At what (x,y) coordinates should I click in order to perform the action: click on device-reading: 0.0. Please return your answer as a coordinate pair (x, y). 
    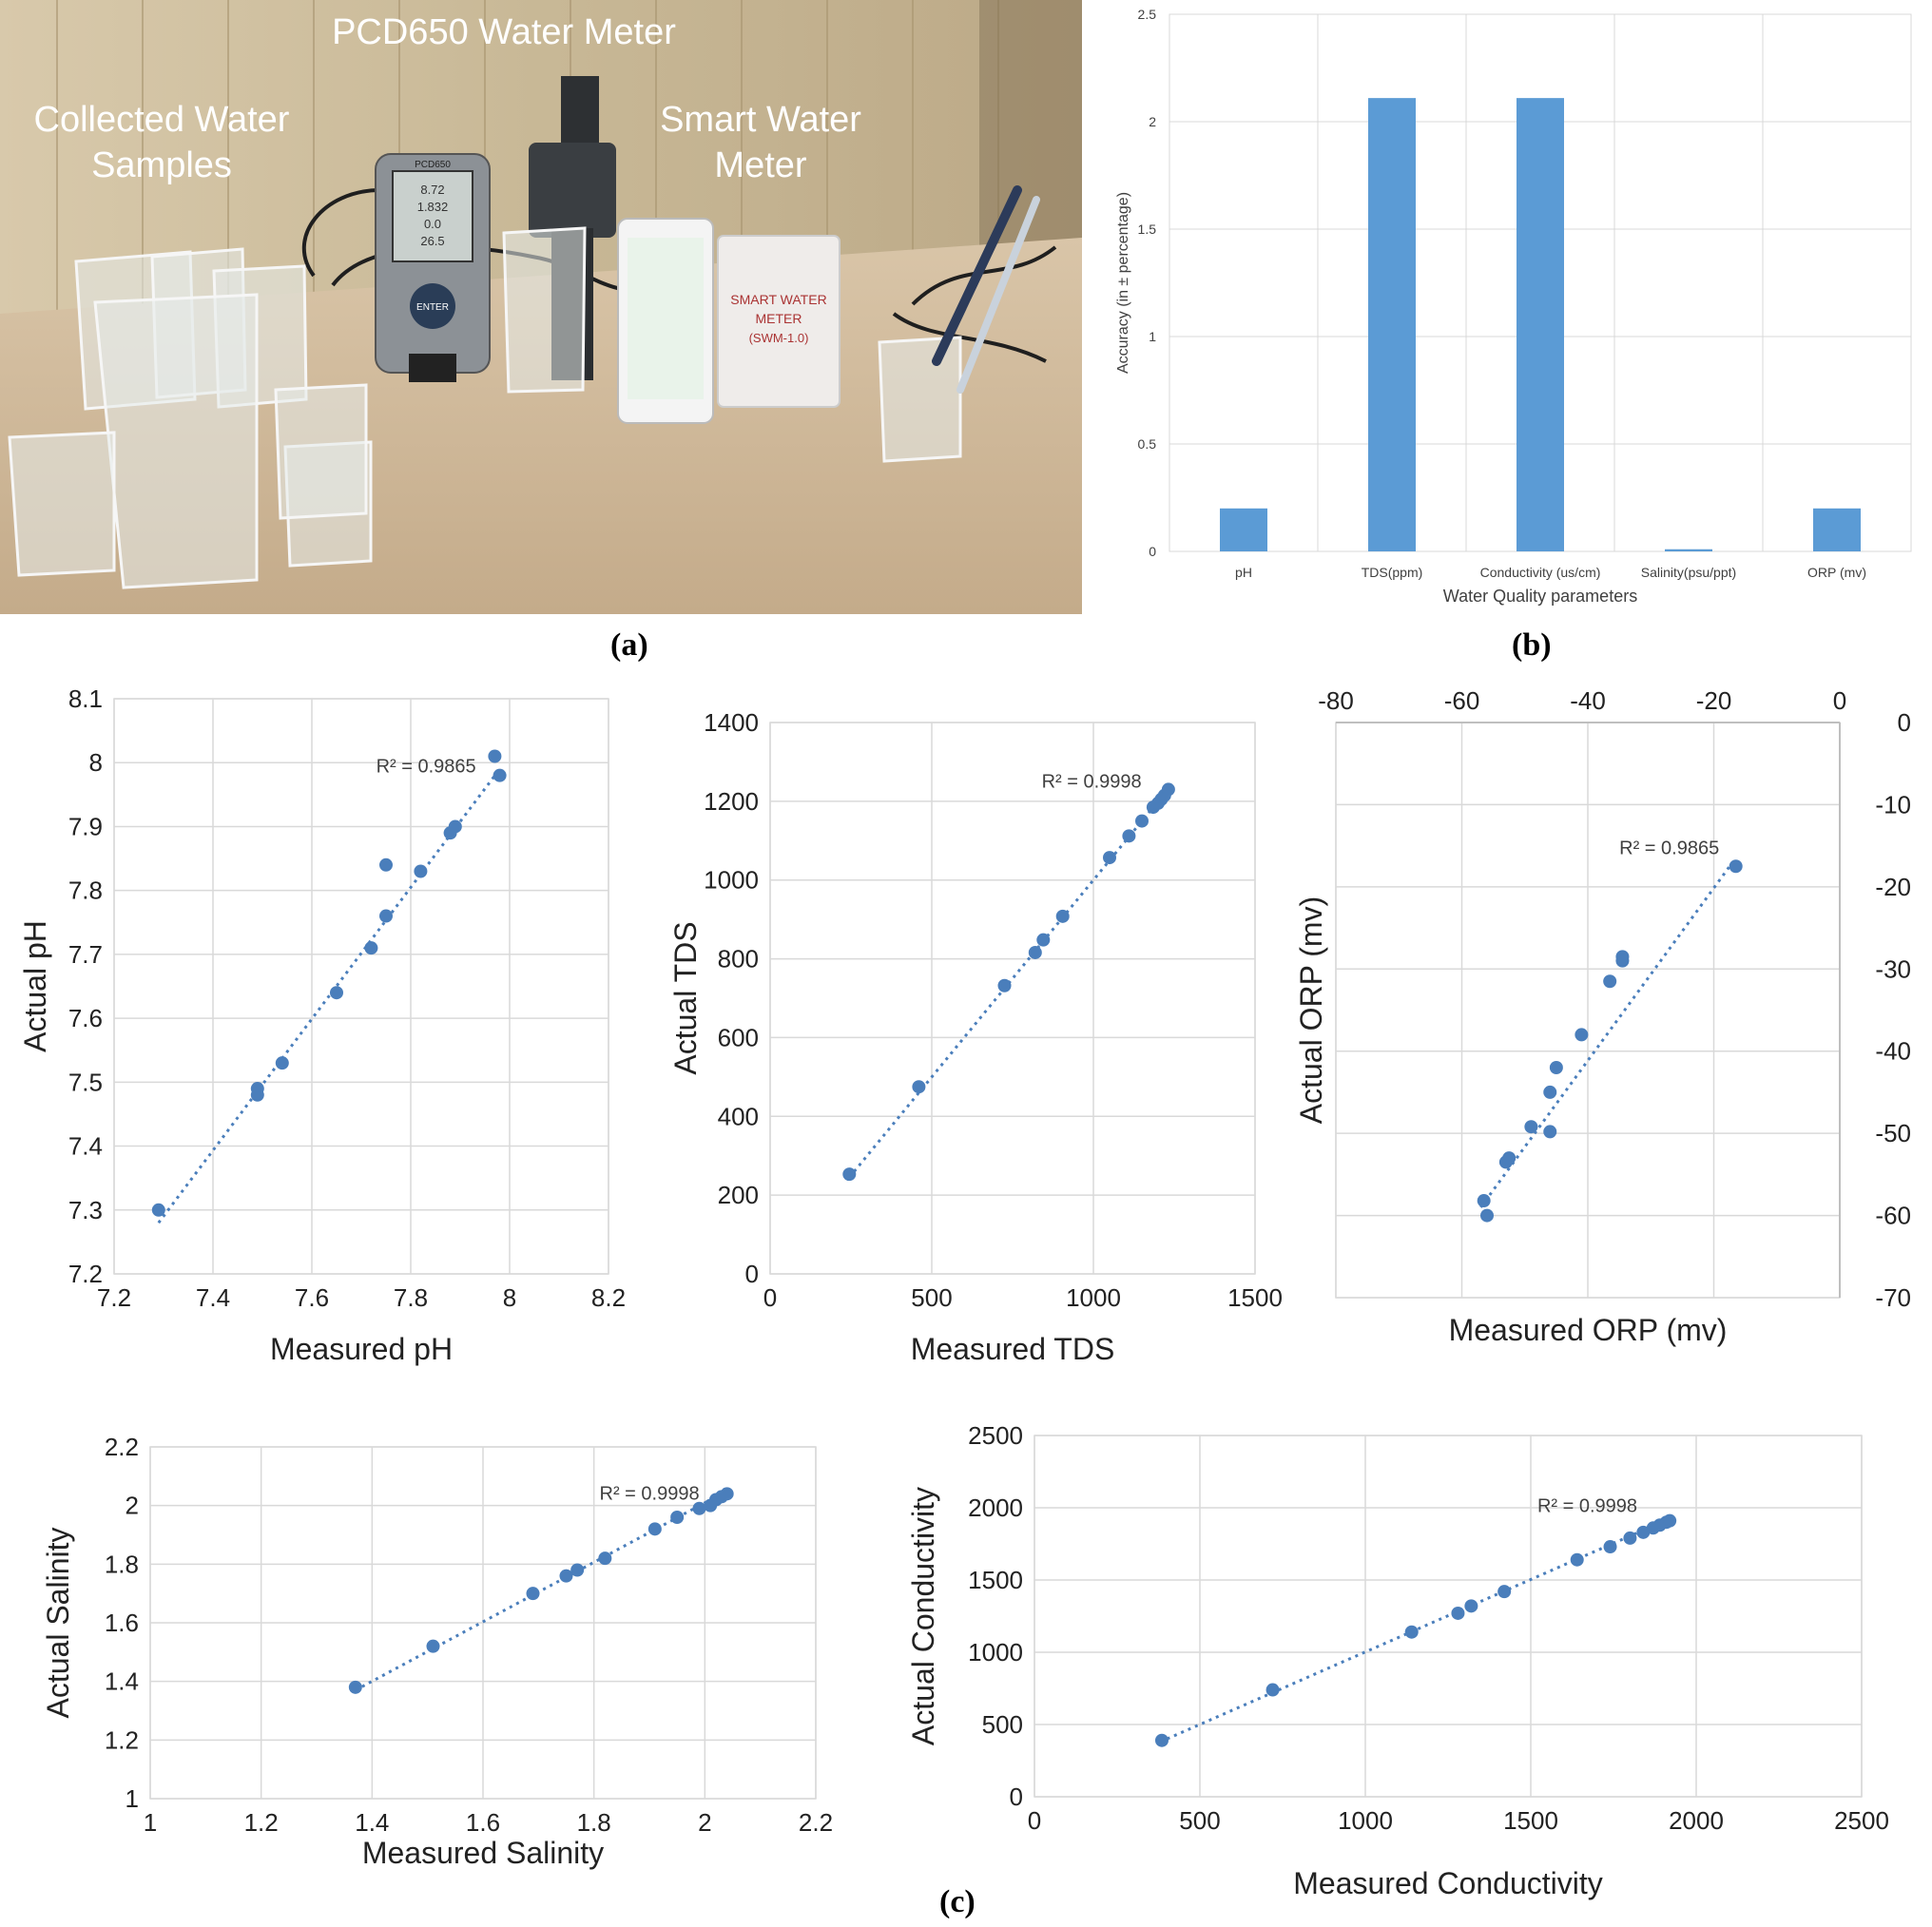
    Looking at the image, I should click on (432, 224).